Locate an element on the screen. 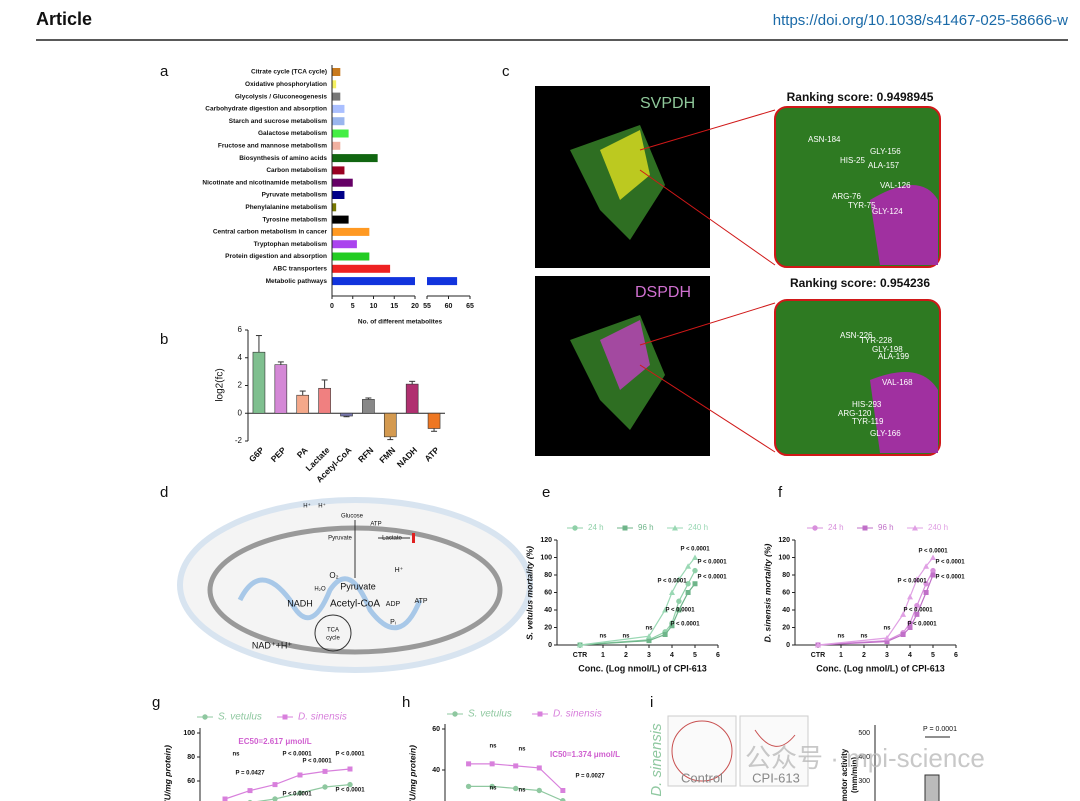 This screenshot has width=1080, height=801. x-tick-label: 2 is located at coordinates (864, 655).